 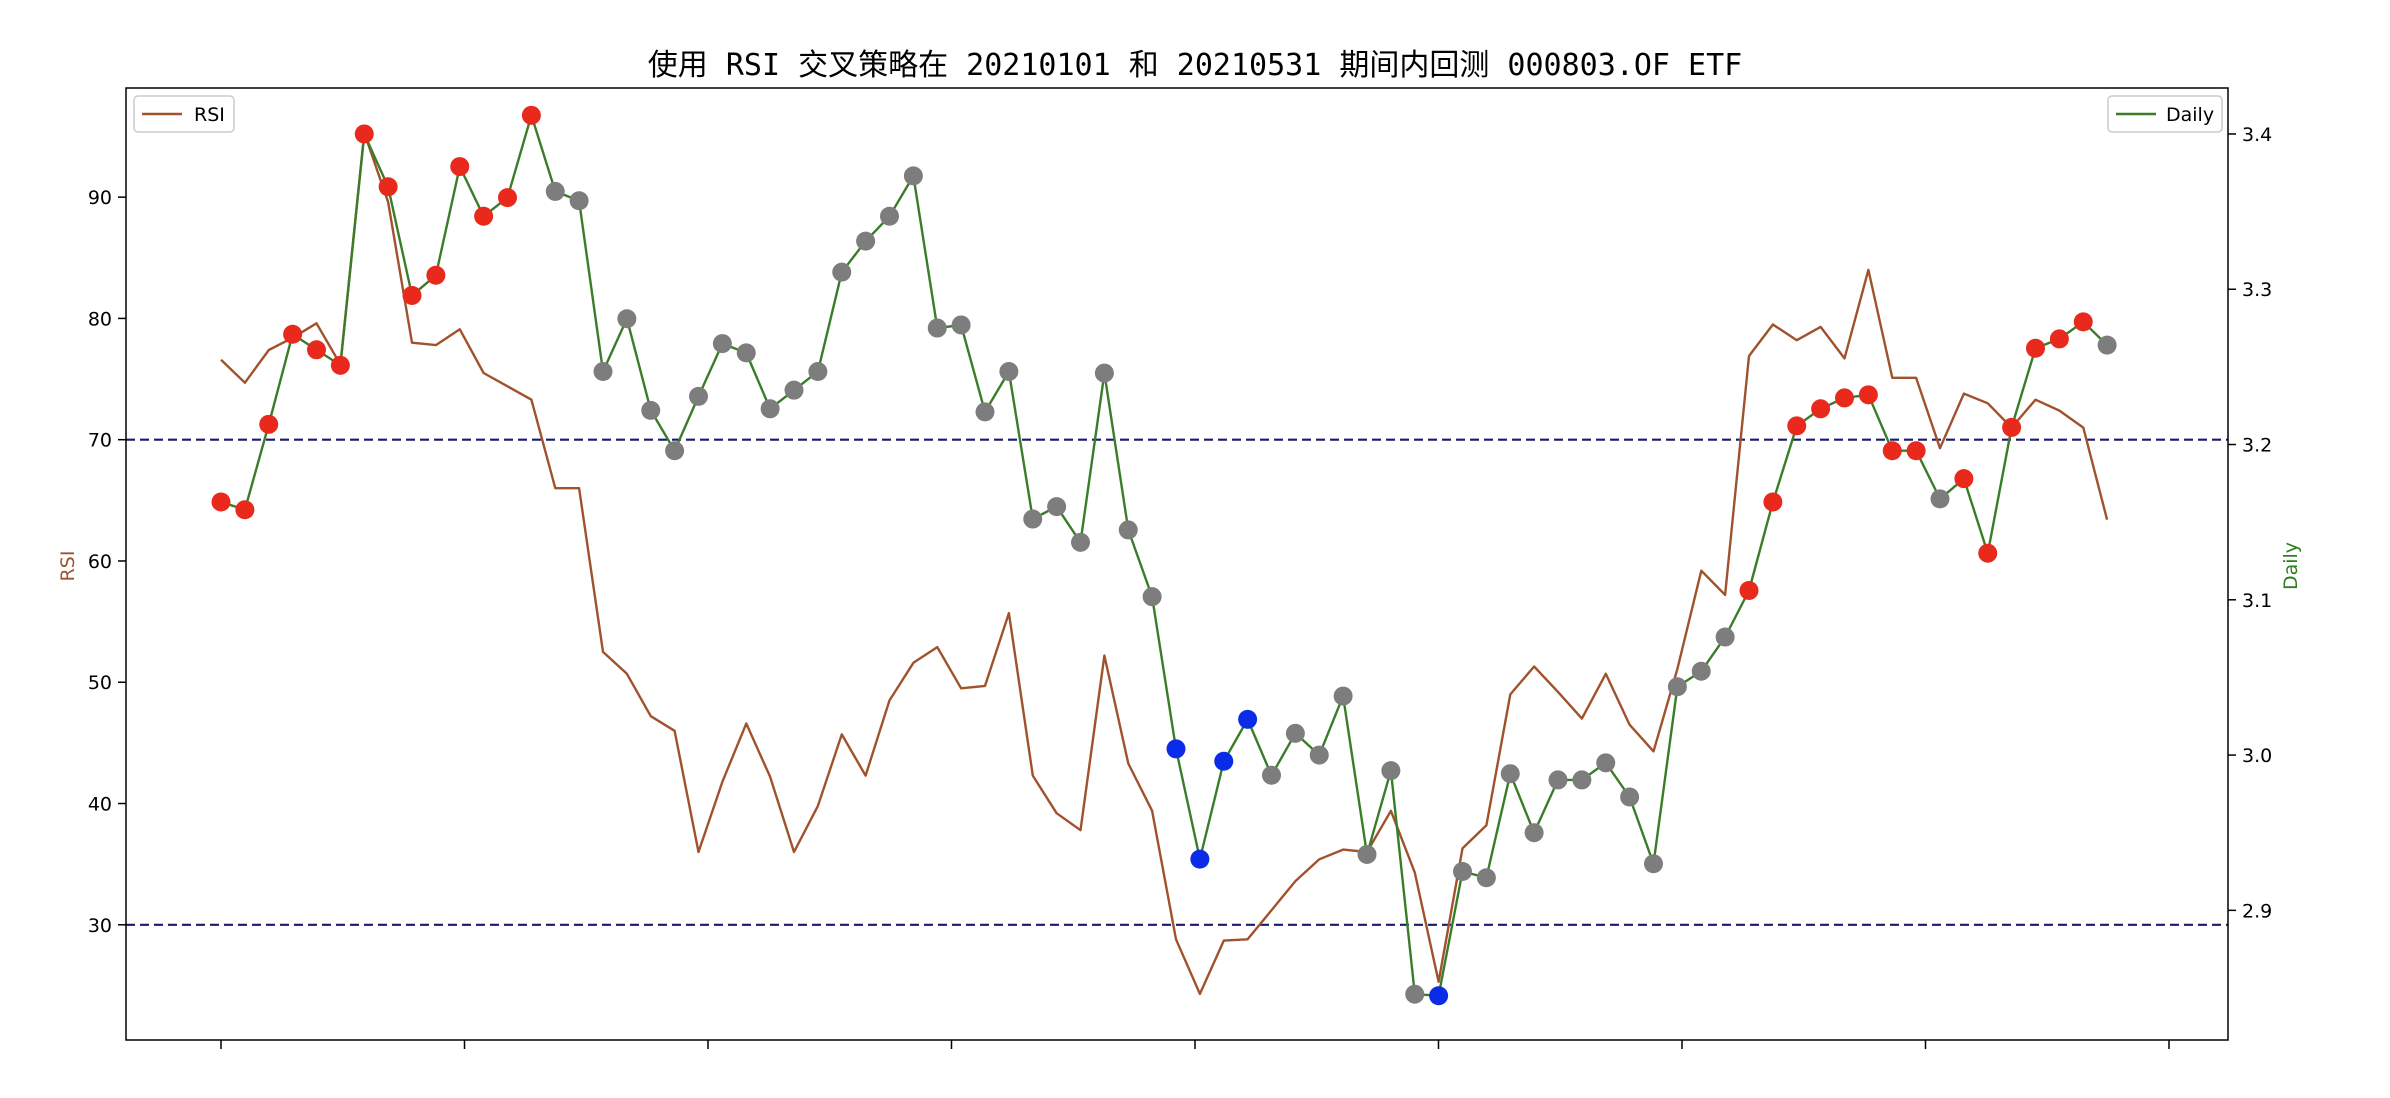 What do you see at coordinates (100, 441) in the screenshot?
I see `left-tick-label: 70` at bounding box center [100, 441].